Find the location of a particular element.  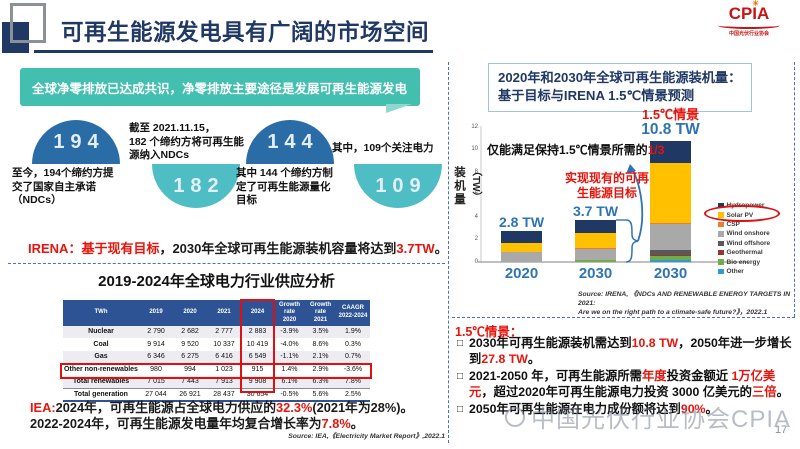

legend-item: CSP is located at coordinates (744, 224).